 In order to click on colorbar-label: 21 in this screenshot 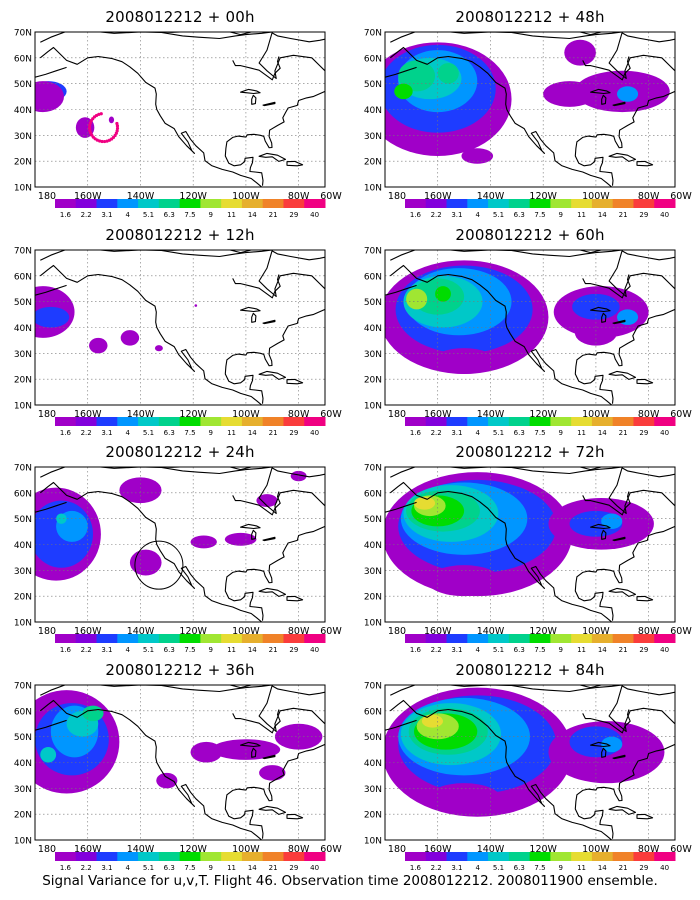, I will do `click(273, 433)`.